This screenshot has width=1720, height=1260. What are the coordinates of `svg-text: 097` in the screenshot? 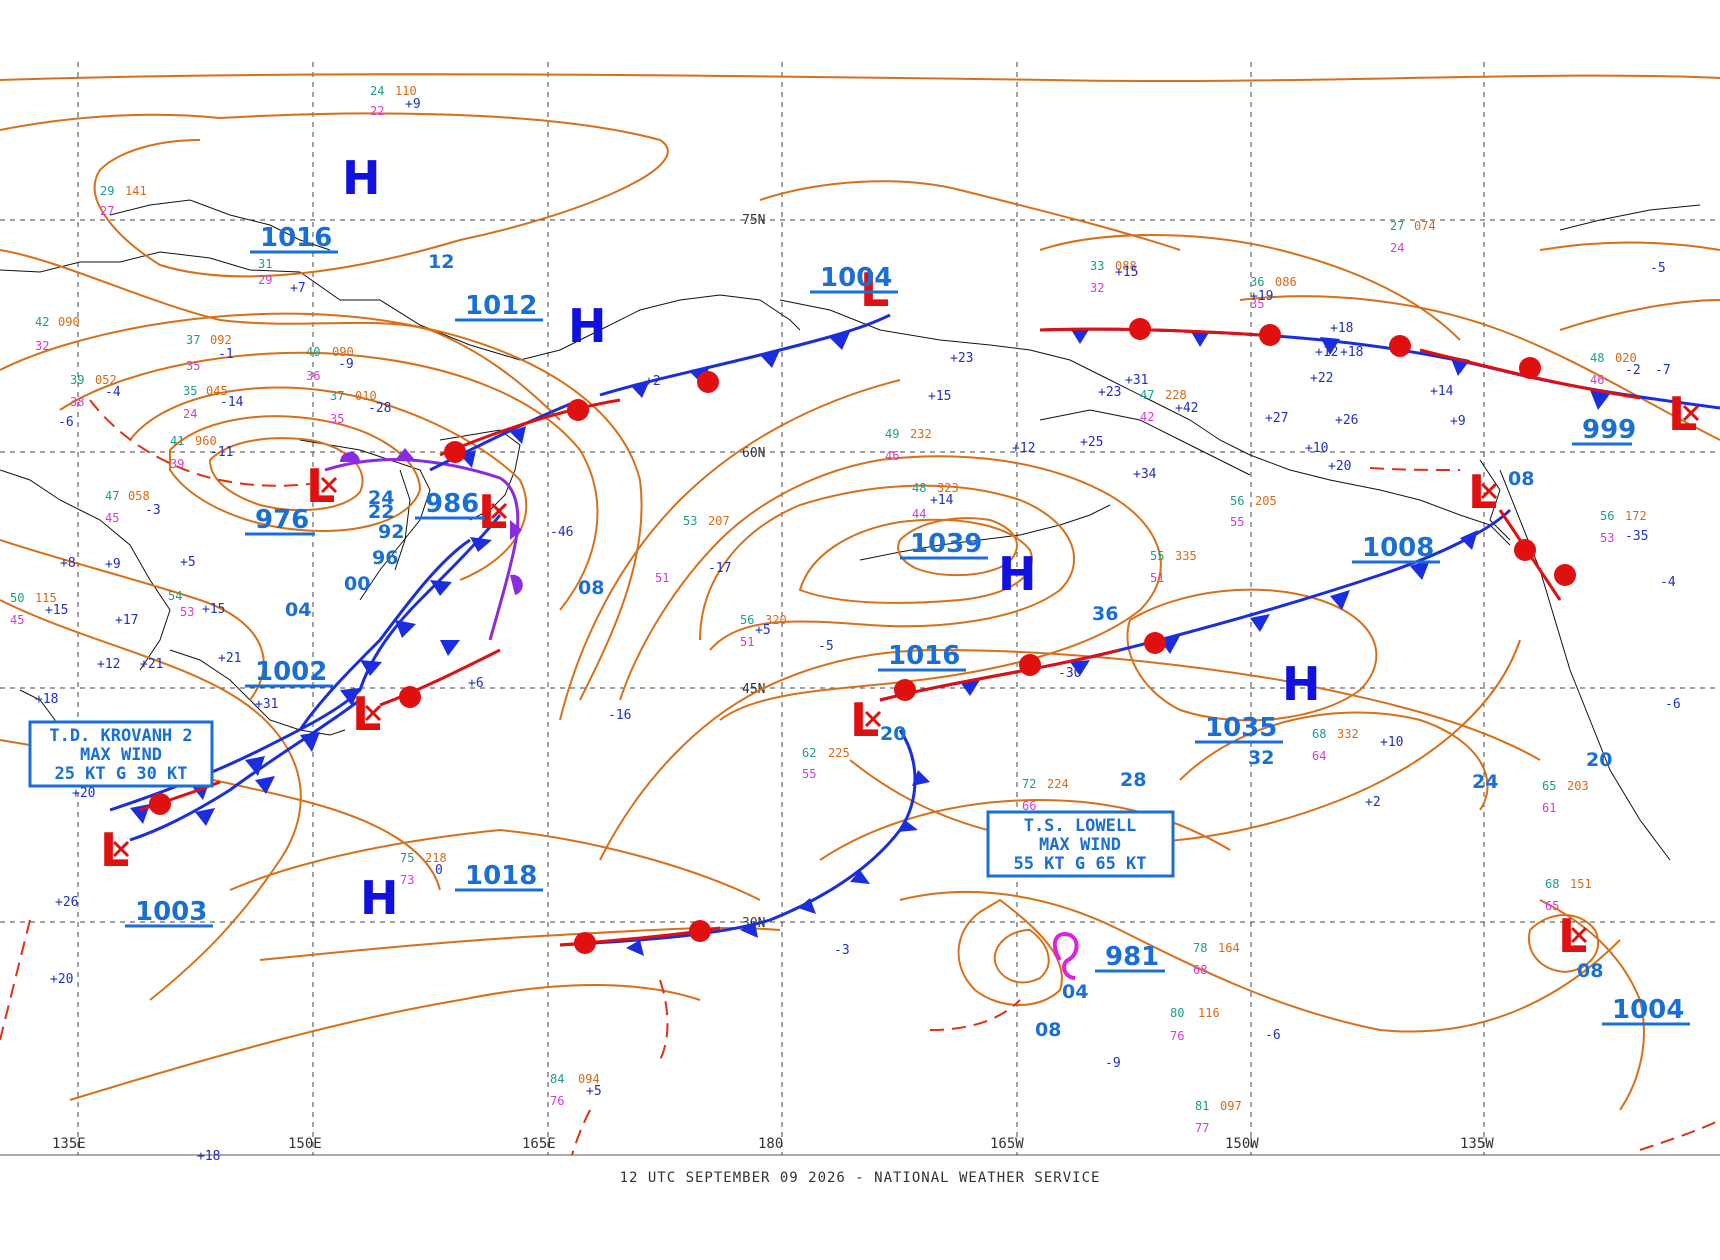 It's located at (1231, 1106).